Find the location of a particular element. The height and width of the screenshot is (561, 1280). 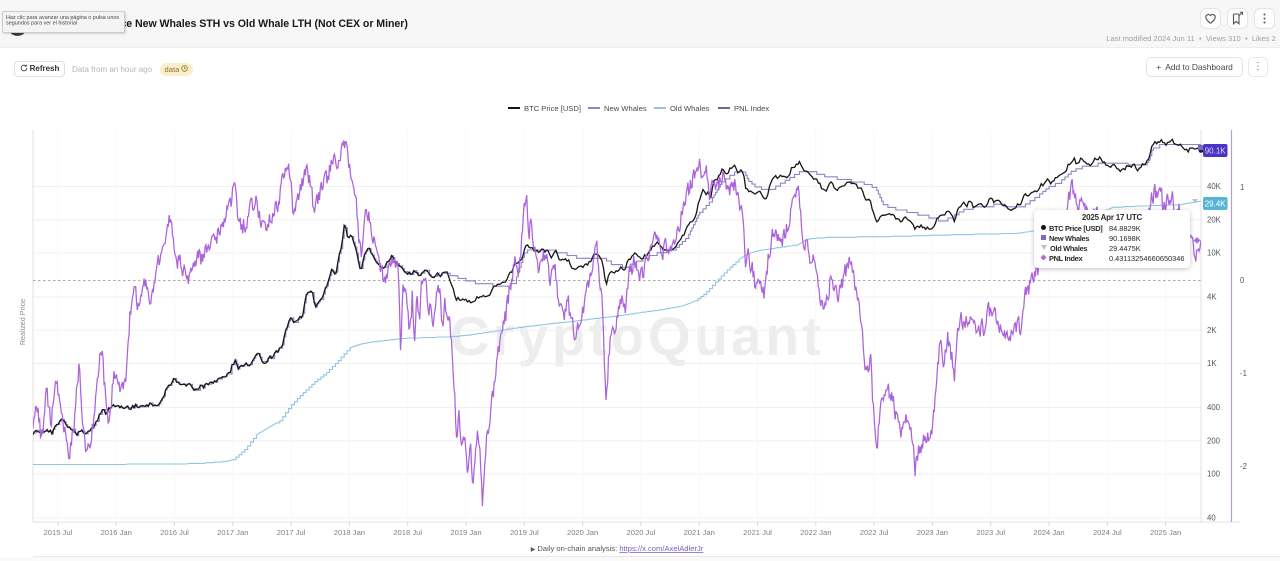

svg-text: -2 is located at coordinates (1243, 466).